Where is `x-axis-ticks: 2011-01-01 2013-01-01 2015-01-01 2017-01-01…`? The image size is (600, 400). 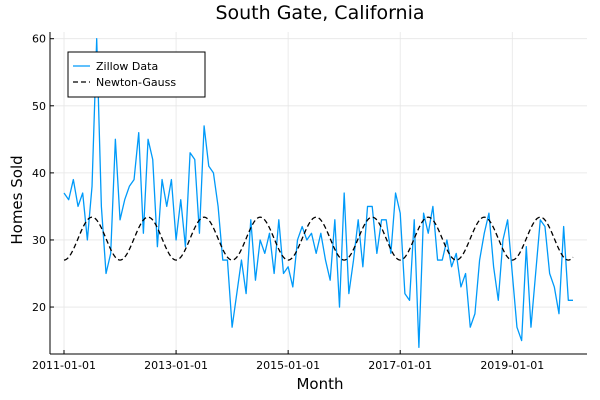 x-axis-ticks: 2011-01-01 2013-01-01 2015-01-01 2017-01-01… is located at coordinates (288, 361).